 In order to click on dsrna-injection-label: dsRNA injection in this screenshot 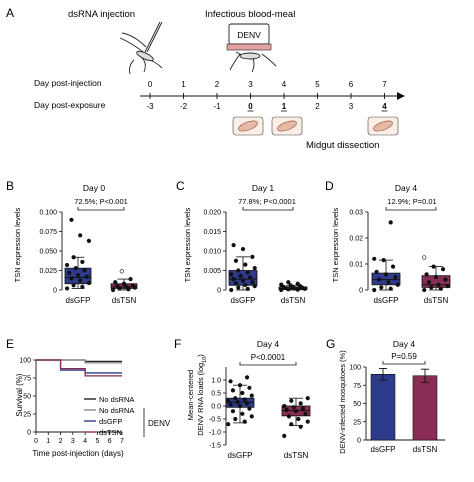, I will do `click(101, 14)`.